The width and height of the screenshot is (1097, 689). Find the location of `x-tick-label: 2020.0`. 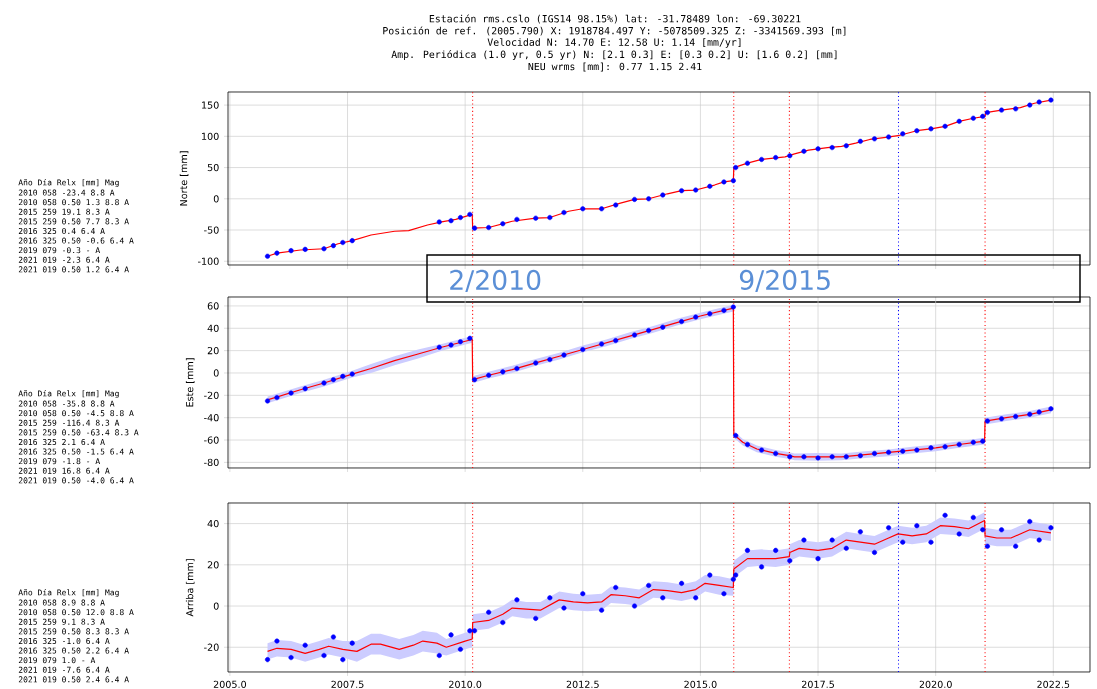

x-tick-label: 2020.0 is located at coordinates (935, 684).